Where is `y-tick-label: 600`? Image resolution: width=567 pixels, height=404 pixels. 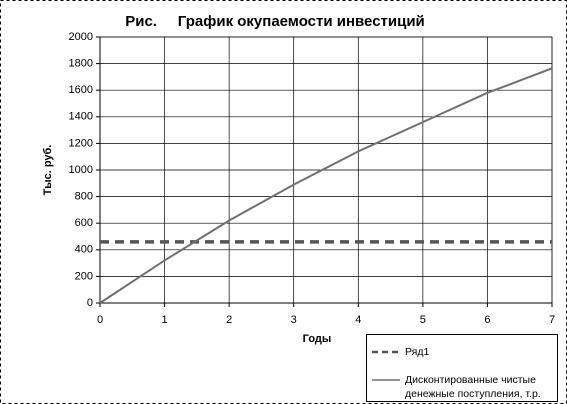
y-tick-label: 600 is located at coordinates (84, 223).